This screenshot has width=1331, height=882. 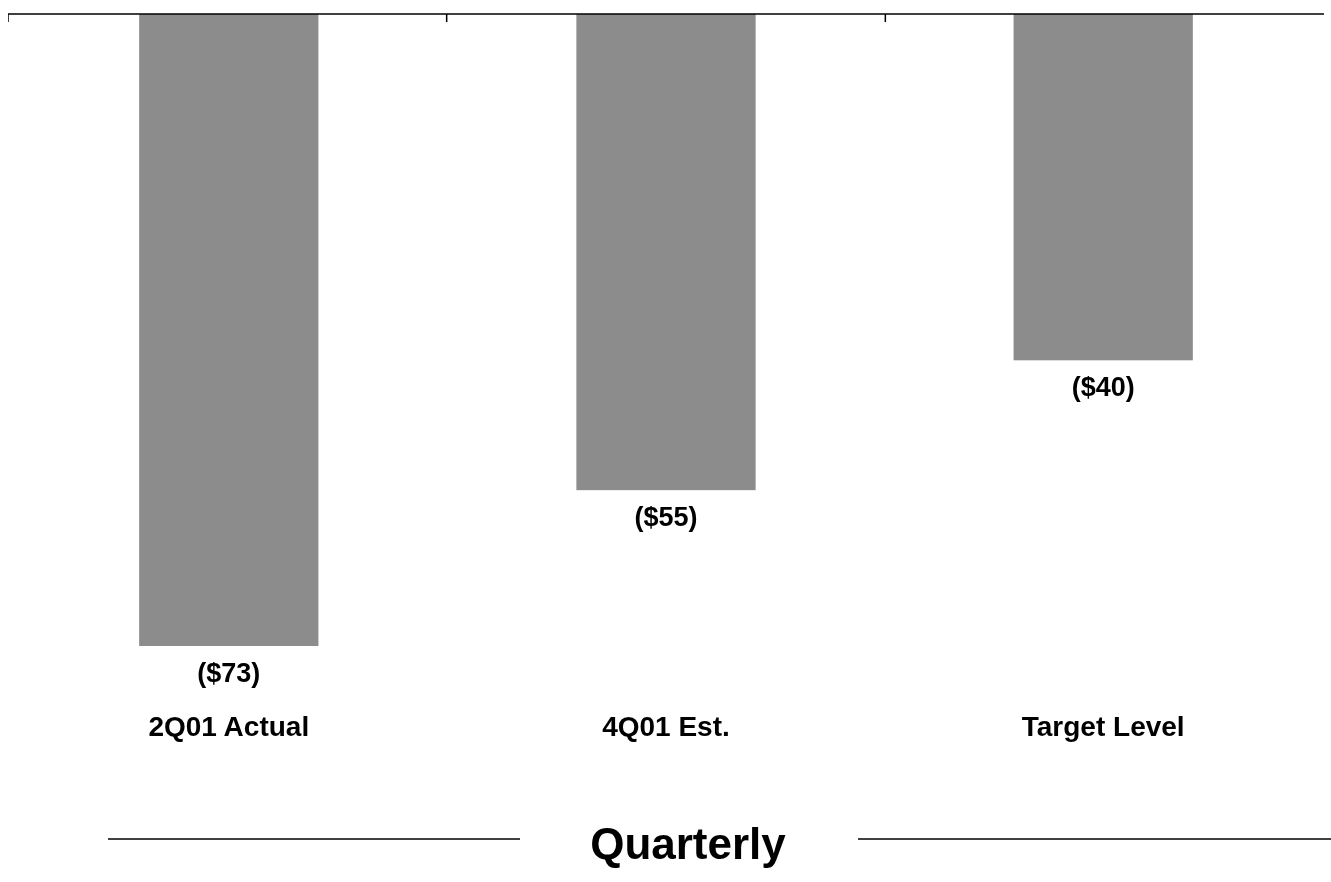 I want to click on x-axis-title: Quarterly, so click(x=688, y=843).